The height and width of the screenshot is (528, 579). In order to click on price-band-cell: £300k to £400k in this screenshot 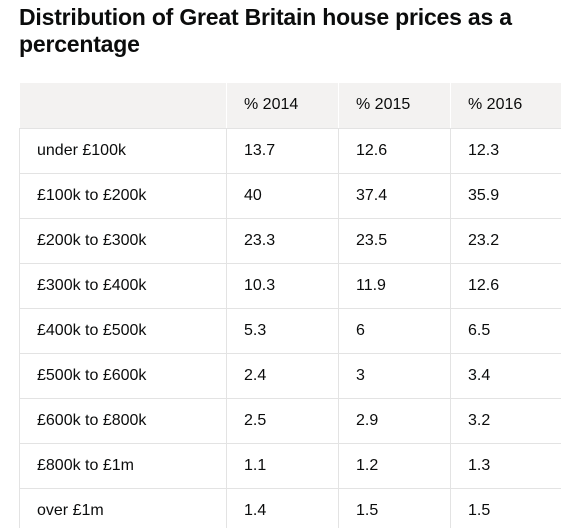, I will do `click(123, 286)`.